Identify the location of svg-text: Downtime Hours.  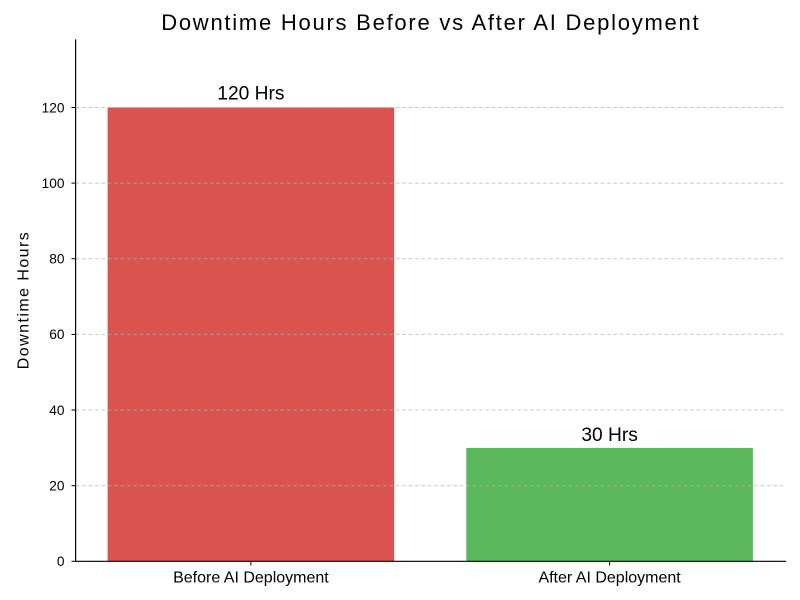
(24, 300).